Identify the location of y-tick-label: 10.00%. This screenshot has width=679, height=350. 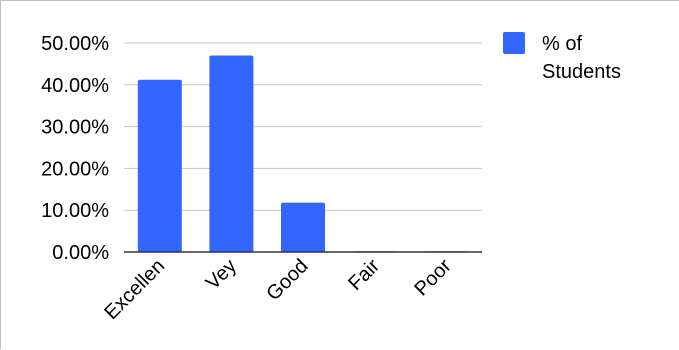
(75, 211).